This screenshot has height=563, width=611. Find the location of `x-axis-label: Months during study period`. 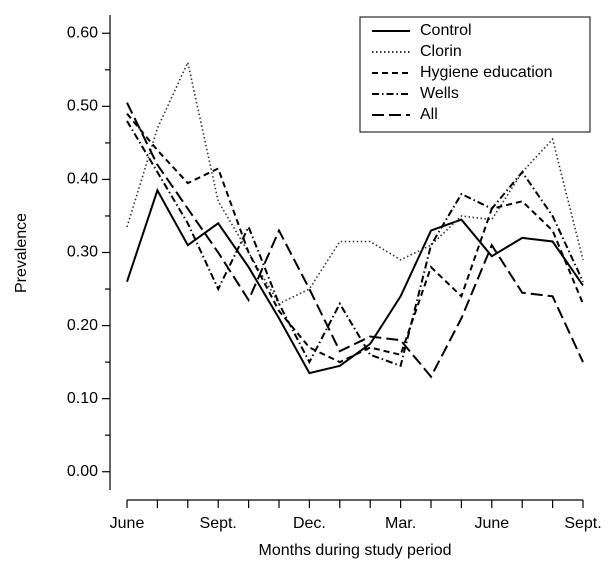

x-axis-label: Months during study period is located at coordinates (355, 550).